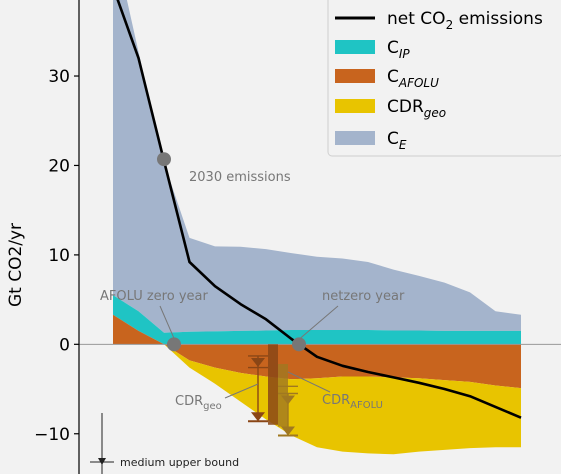 The height and width of the screenshot is (474, 561). Describe the element at coordinates (174, 344) in the screenshot. I see `marker-afolu-zero-year` at that location.